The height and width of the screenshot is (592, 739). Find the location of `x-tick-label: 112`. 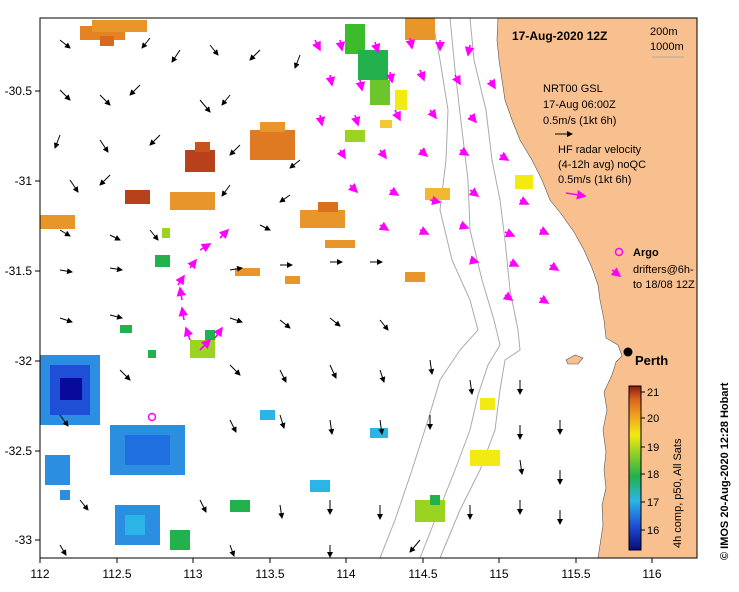

x-tick-label: 112 is located at coordinates (39, 574).